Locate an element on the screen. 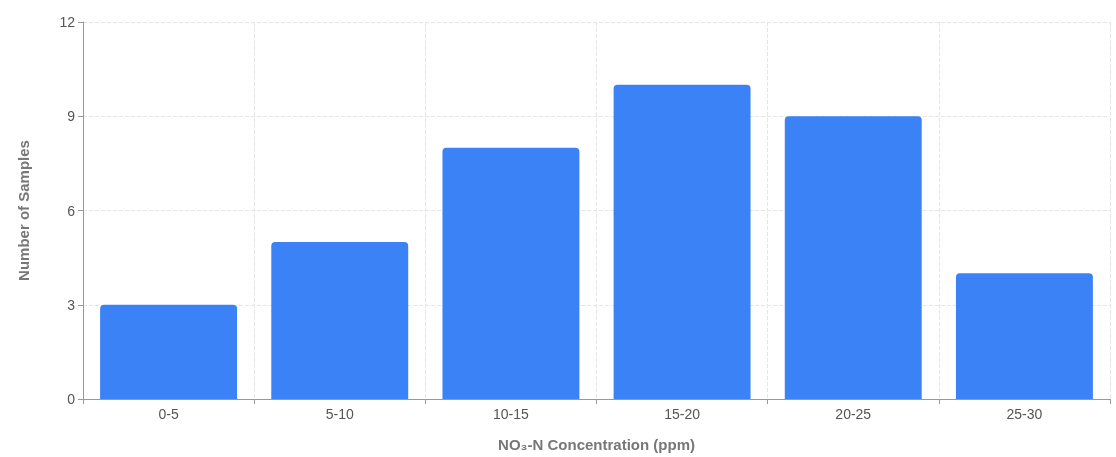  y-tick-label: 0 is located at coordinates (71, 399).